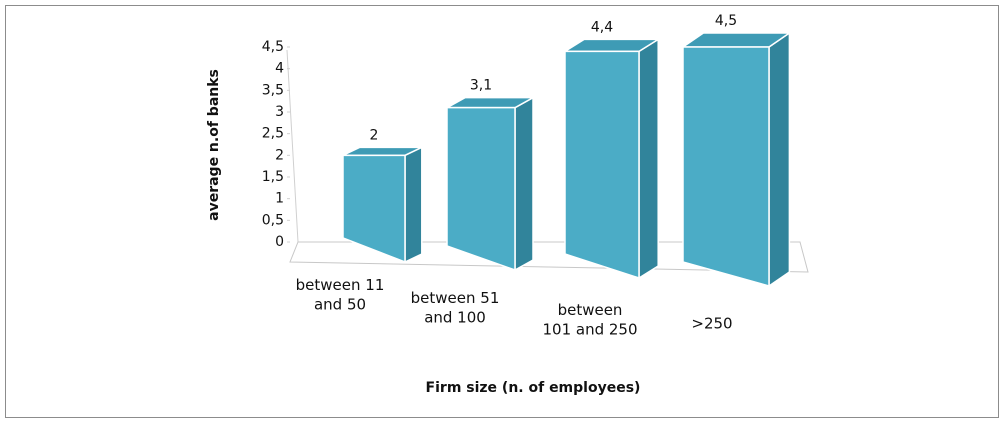  I want to click on x-axis-title: Firm size (n. of employees), so click(533, 388).